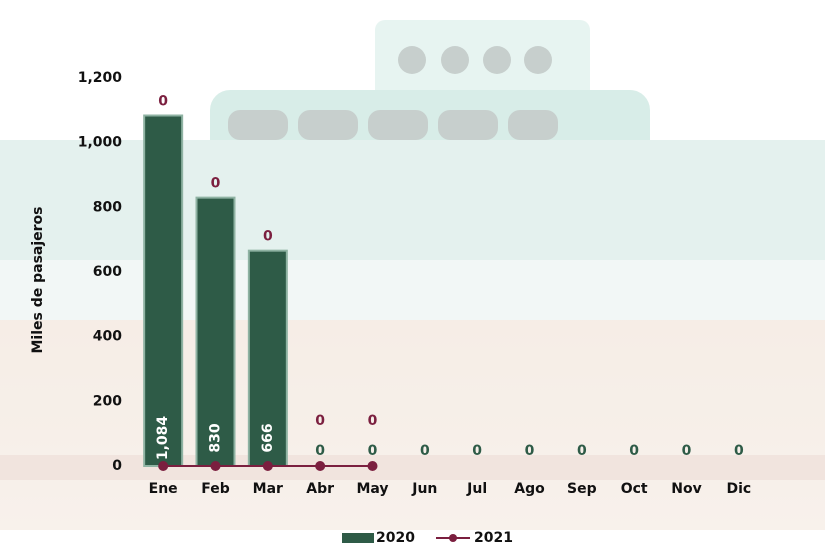 Image resolution: width=825 pixels, height=555 pixels. Describe the element at coordinates (372, 489) in the screenshot. I see `x-tick-label: May` at that location.